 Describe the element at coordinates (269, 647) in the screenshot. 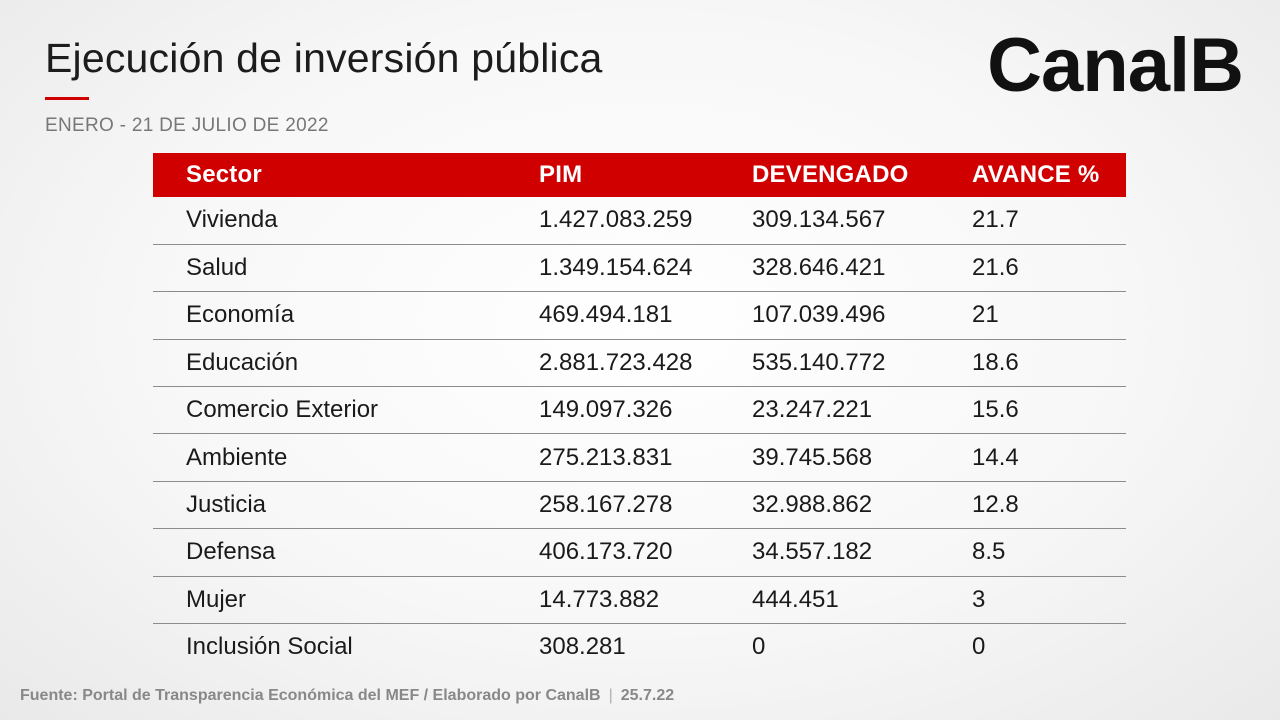

I see `table-cell: Inclusión Social` at that location.